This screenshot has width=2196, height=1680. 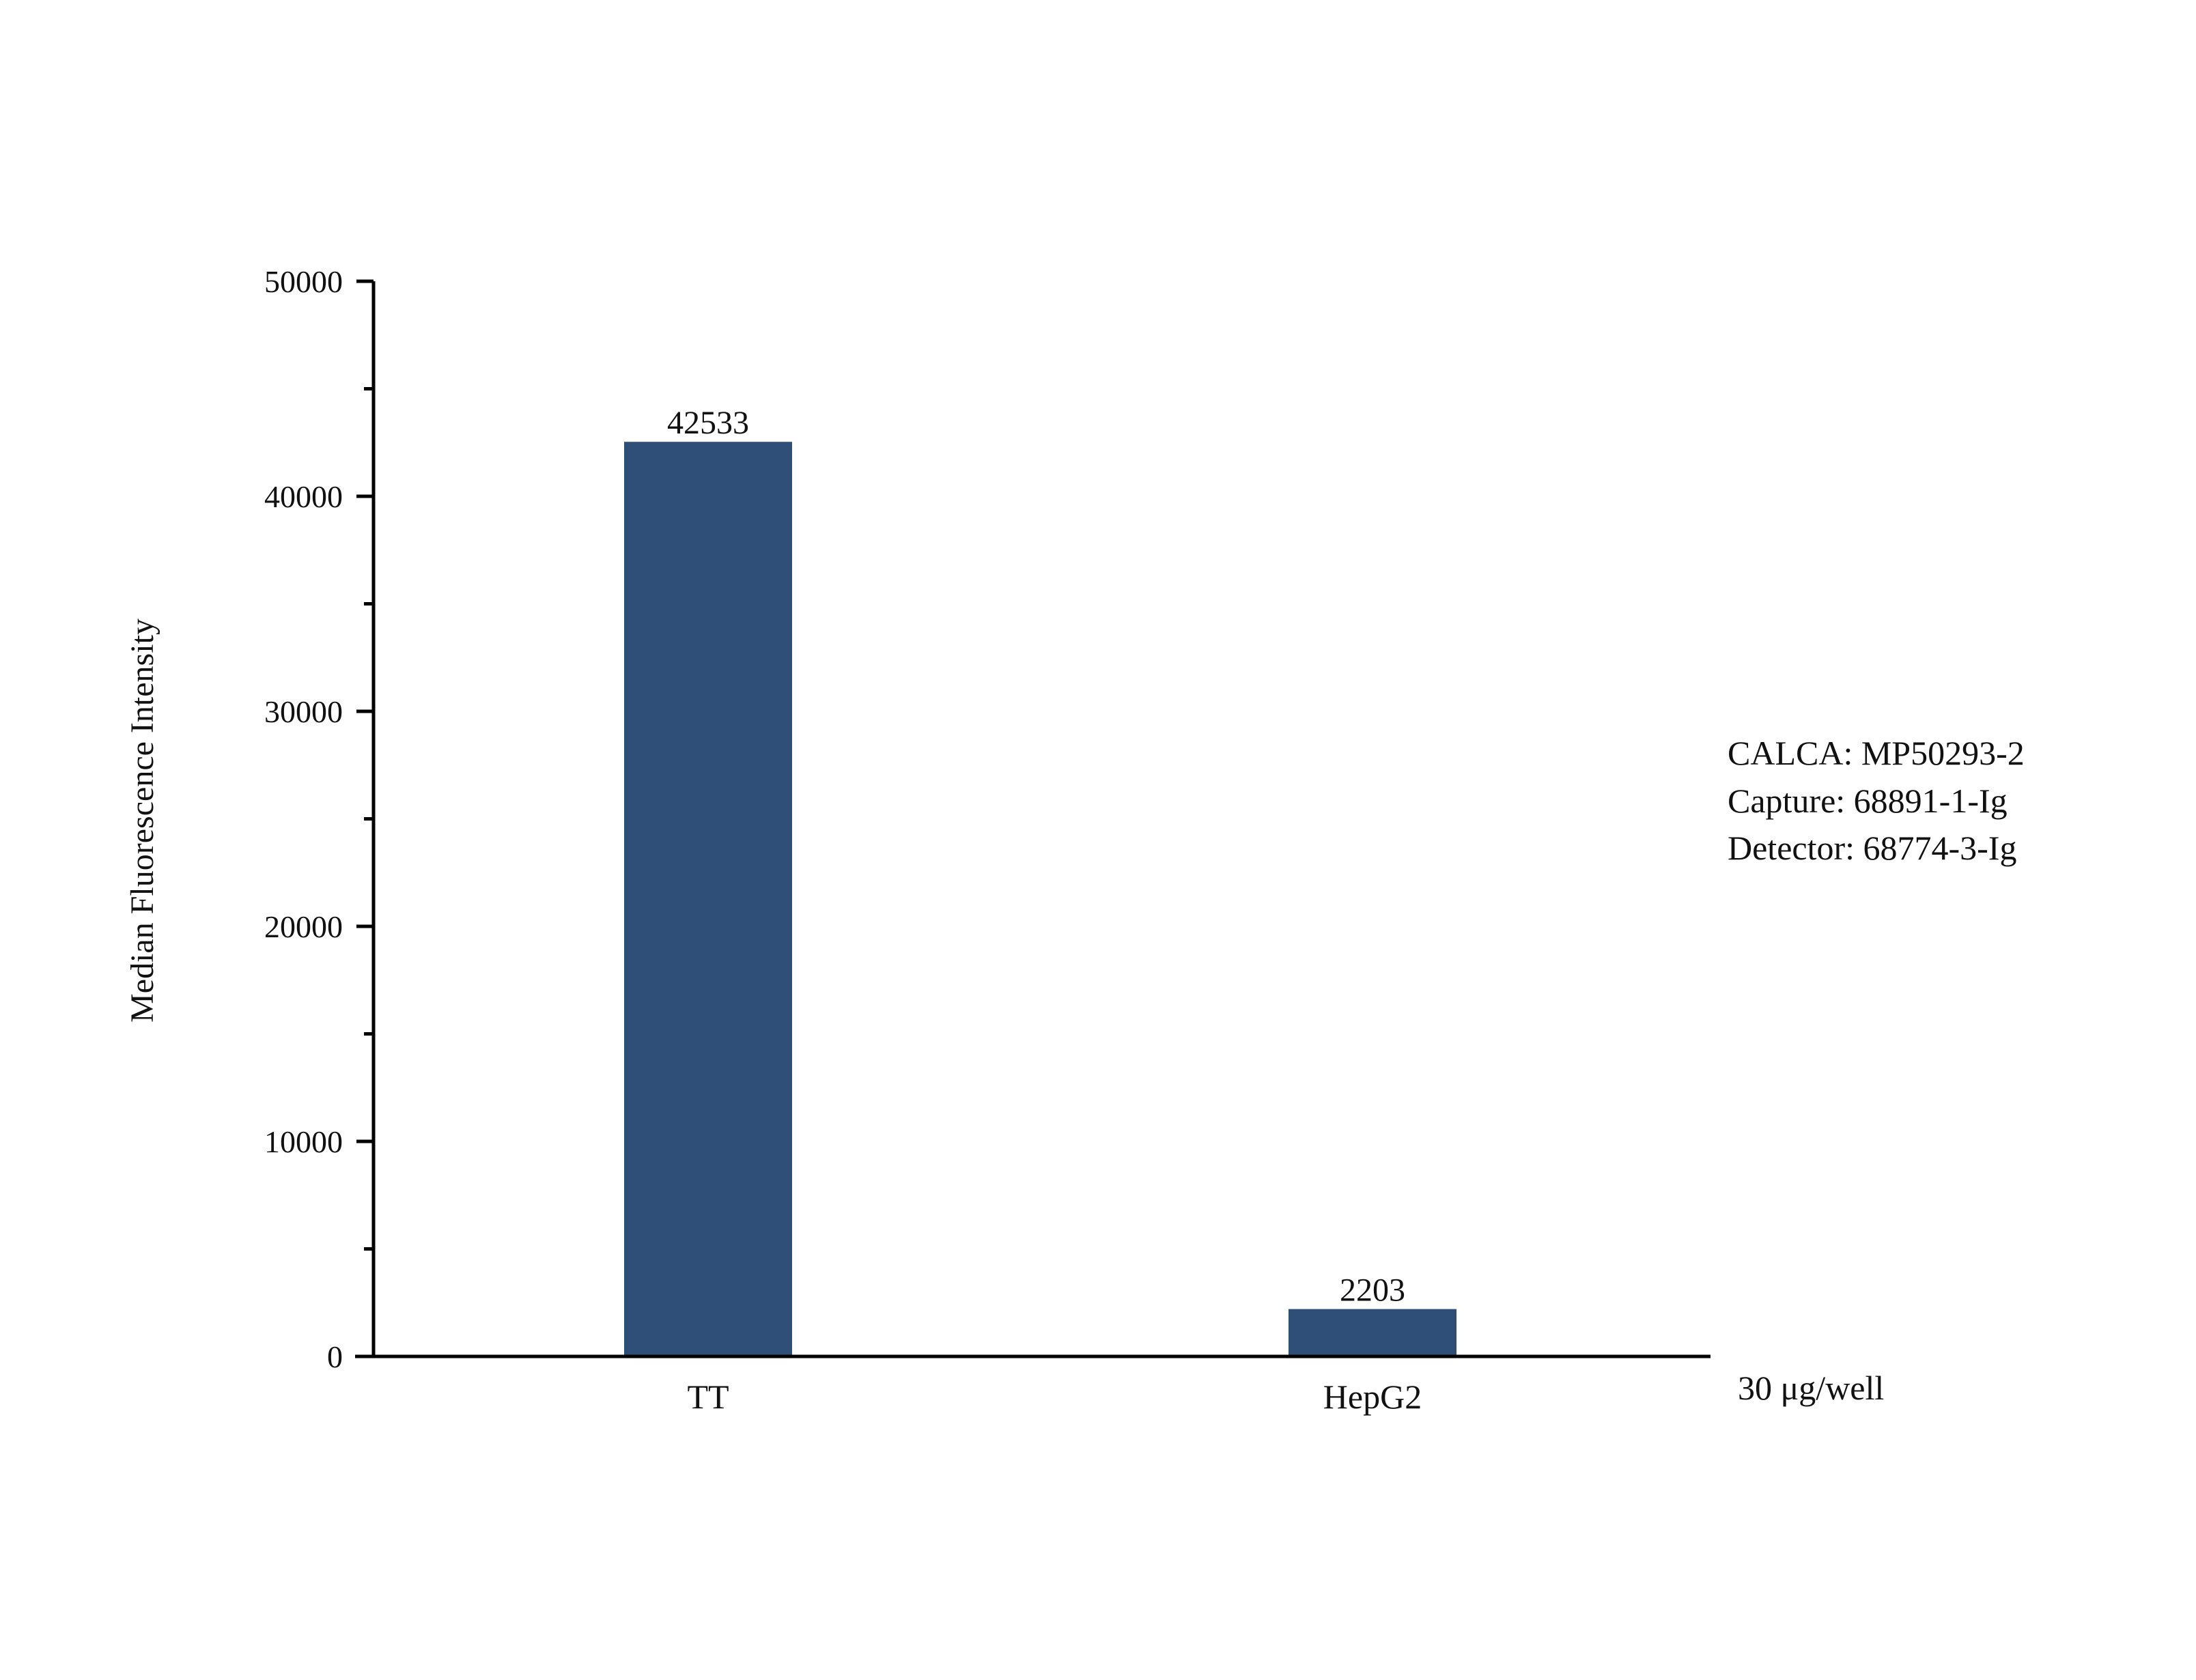 I want to click on category-label-tt: TT, so click(x=708, y=1397).